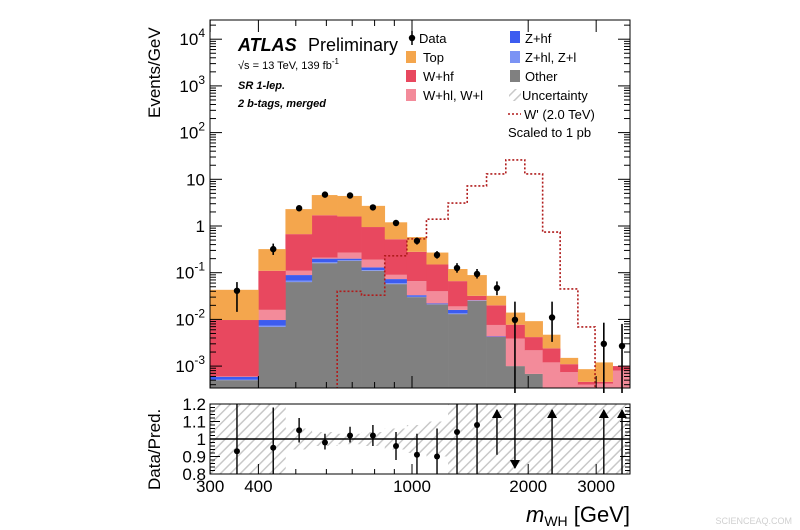 This screenshot has width=800, height=530. Describe the element at coordinates (420, 439) in the screenshot. I see `ratio-points` at that location.